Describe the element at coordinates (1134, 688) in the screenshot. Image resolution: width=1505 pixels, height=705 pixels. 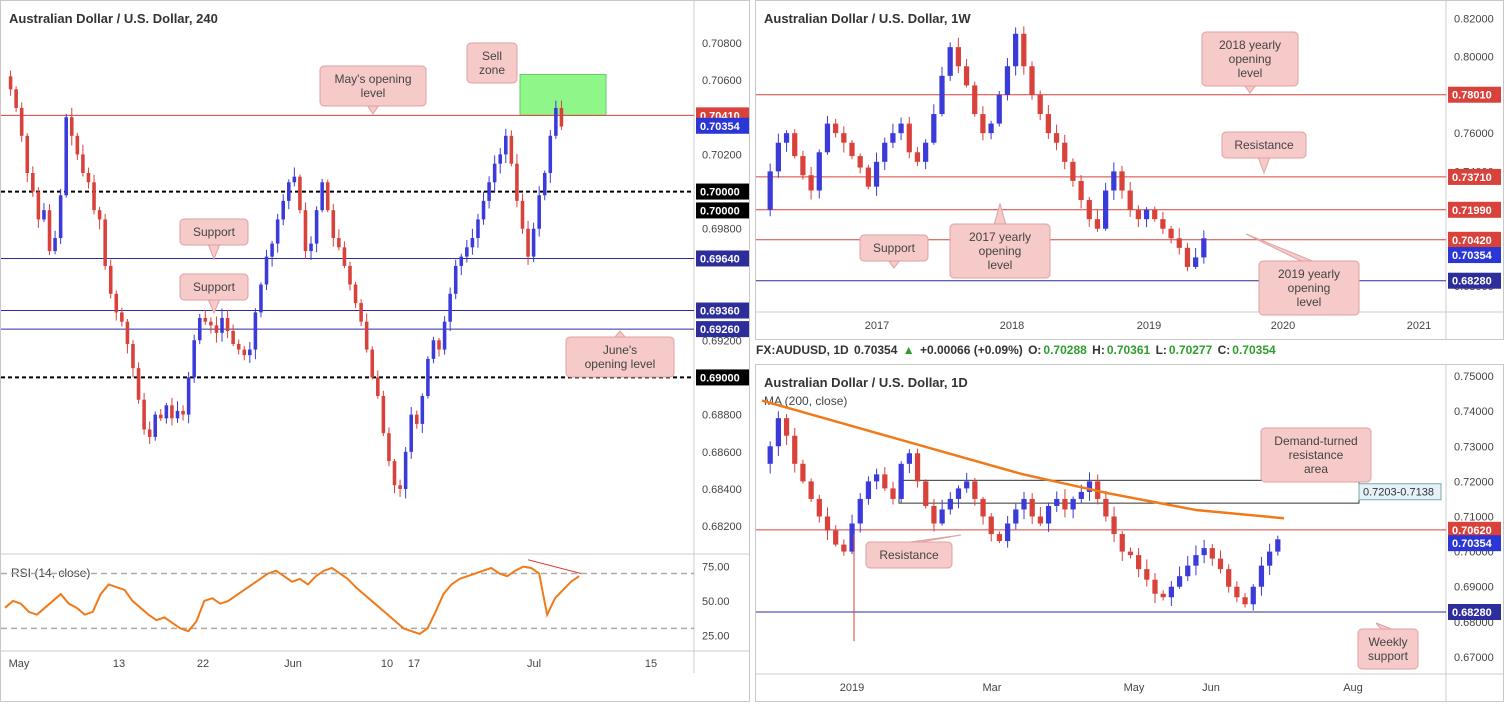
I see `x-tick-label: May` at that location.